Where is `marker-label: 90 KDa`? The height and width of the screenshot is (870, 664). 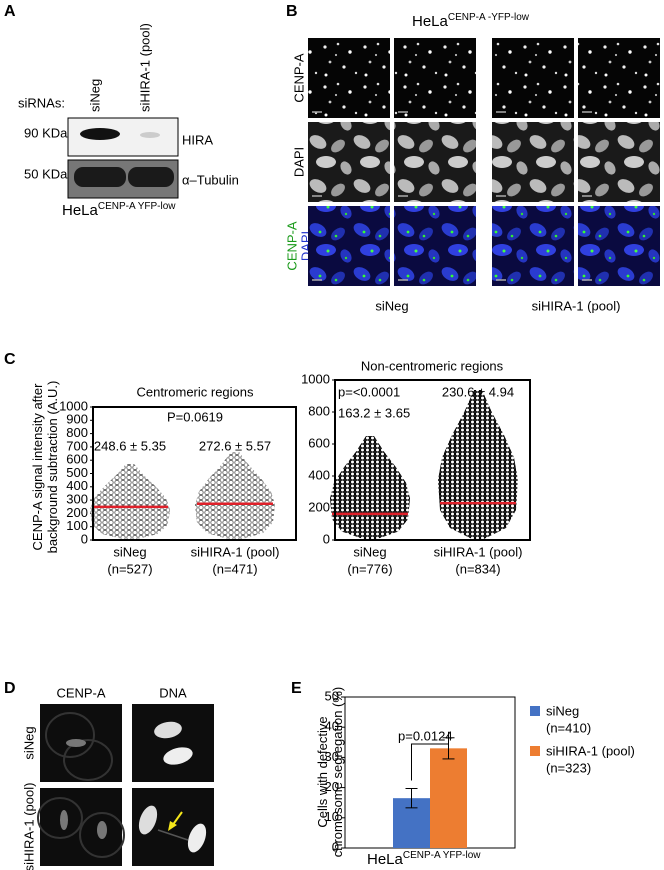
marker-label: 90 KDa is located at coordinates (46, 132).